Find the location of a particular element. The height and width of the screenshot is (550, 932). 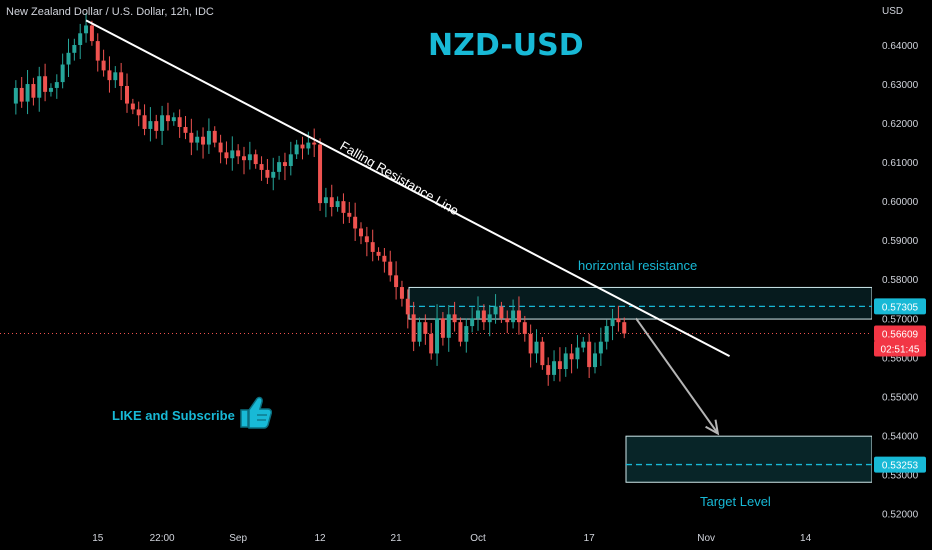

countdown-badge-bg is located at coordinates (900, 348).